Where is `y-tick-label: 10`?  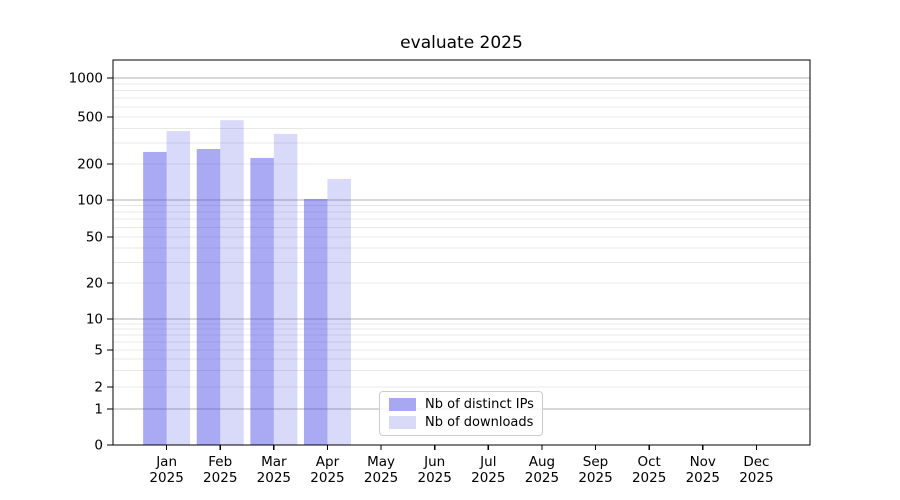
y-tick-label: 10 is located at coordinates (94, 320).